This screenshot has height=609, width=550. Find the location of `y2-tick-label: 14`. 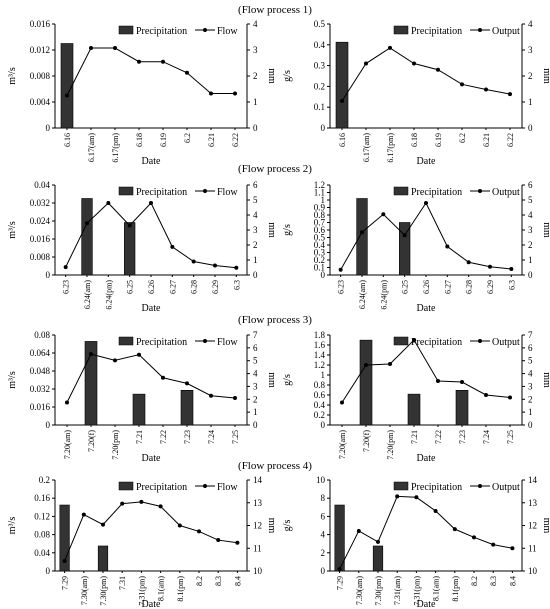

y2-tick-label: 14 is located at coordinates (533, 480).